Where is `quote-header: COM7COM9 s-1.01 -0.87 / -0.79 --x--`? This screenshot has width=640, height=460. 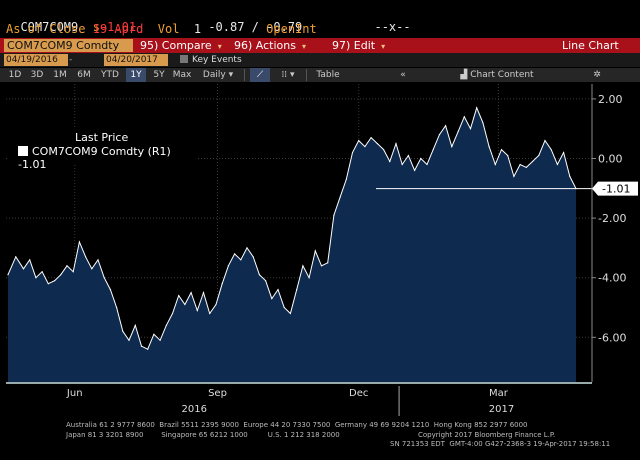
quote-header: COM7COM9 s-1.01 -0.87 / -0.79 --x-- is located at coordinates (208, 20).